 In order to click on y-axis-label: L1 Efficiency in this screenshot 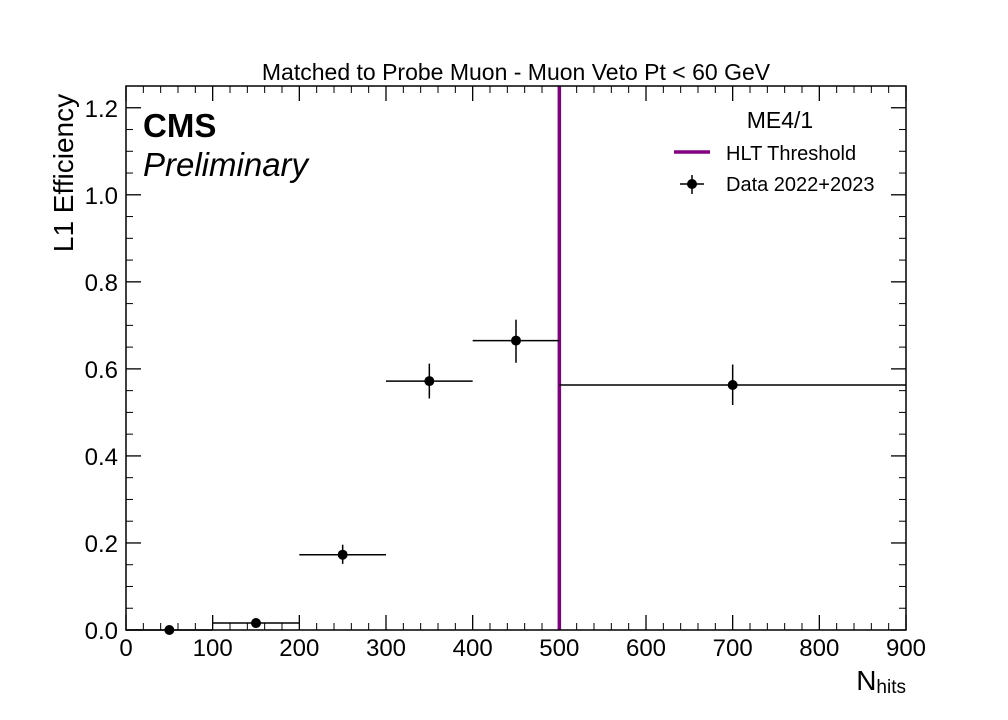, I will do `click(63, 173)`.